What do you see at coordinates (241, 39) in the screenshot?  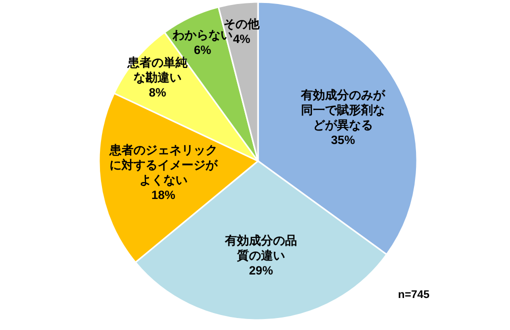 I see `data-label: 4%` at bounding box center [241, 39].